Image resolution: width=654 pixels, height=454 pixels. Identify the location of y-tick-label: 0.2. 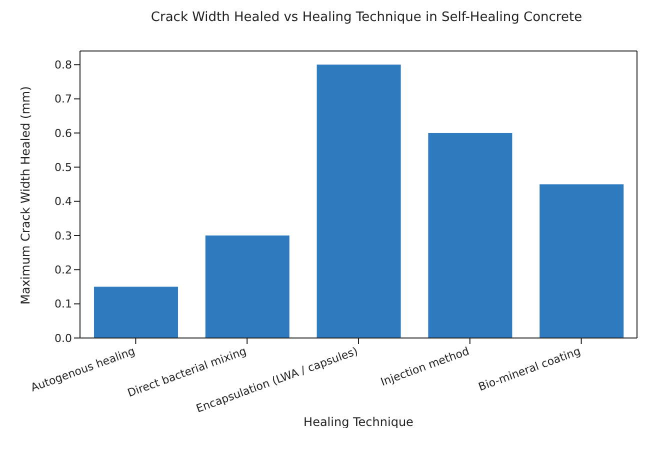
(63, 270).